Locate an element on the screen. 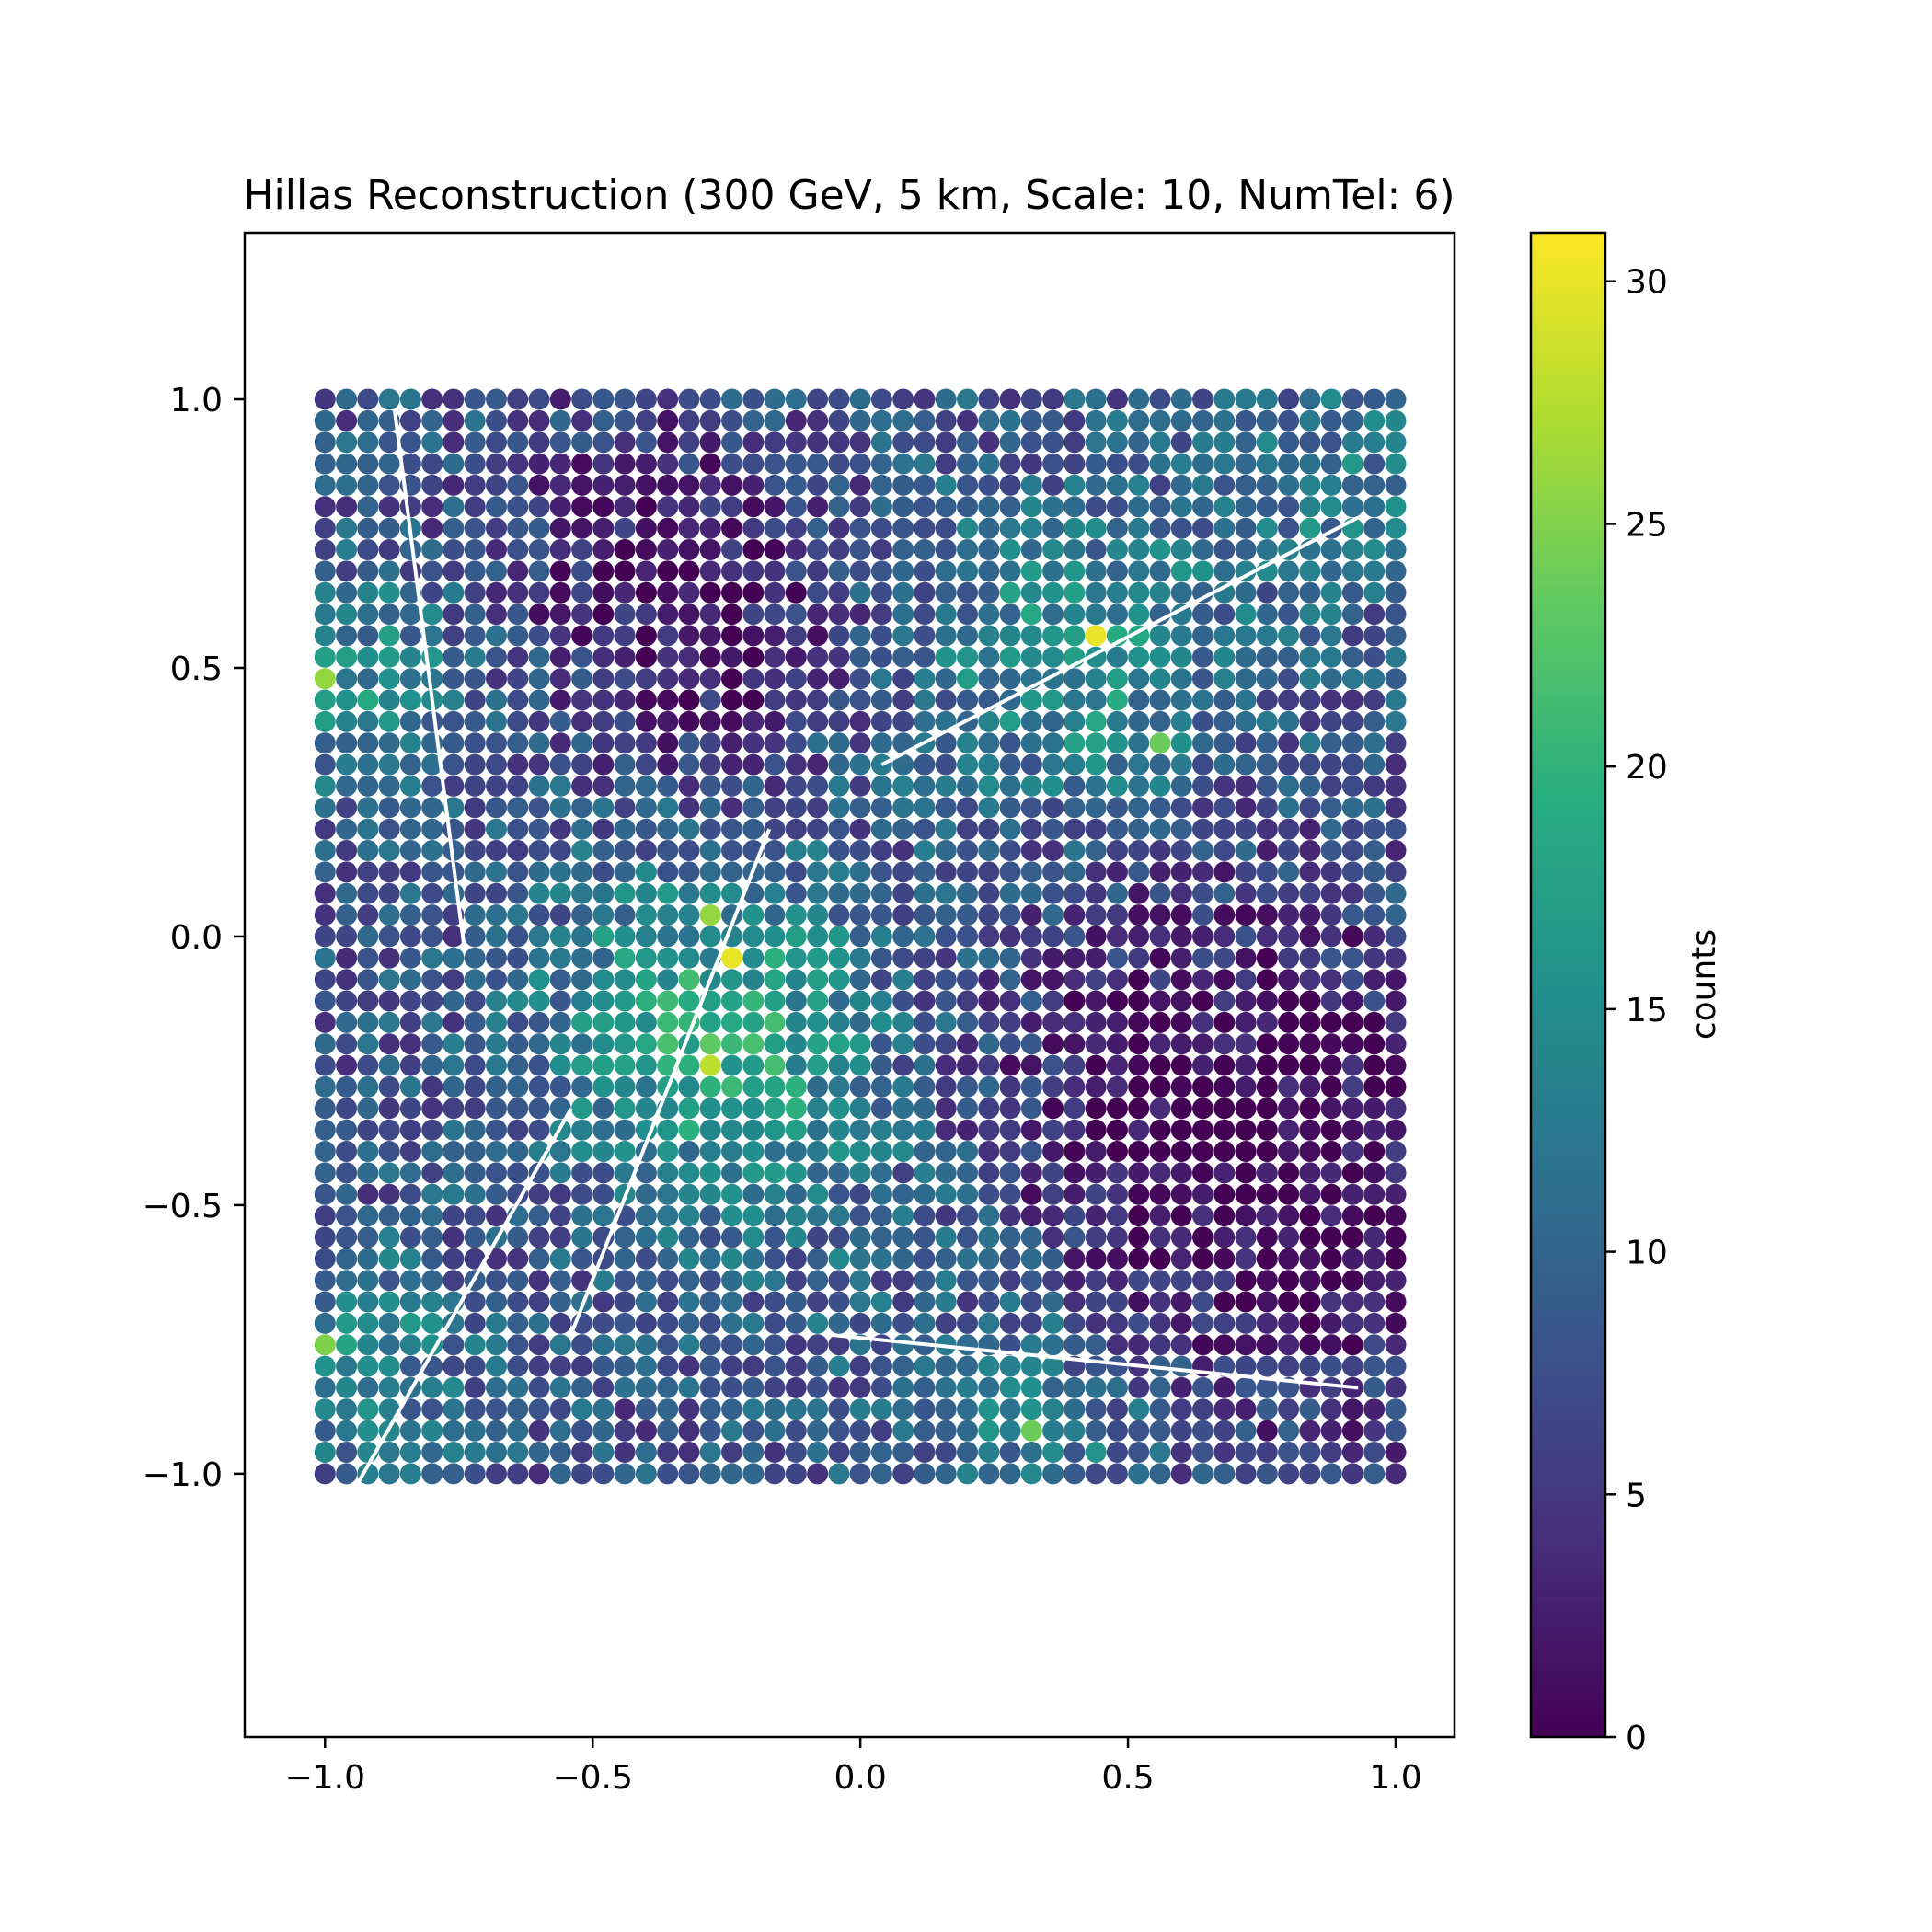 The width and height of the screenshot is (1932, 1932). colorbar-label: counts is located at coordinates (1704, 984).